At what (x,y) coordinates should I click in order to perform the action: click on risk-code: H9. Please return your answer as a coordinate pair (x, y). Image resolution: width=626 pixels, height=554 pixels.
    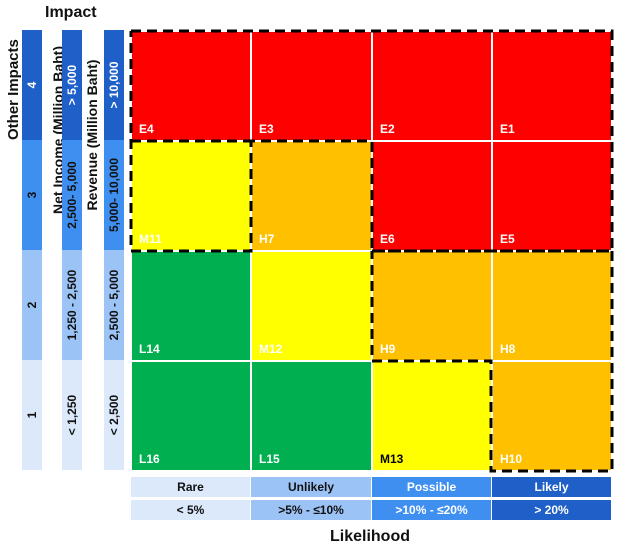
    Looking at the image, I should click on (388, 349).